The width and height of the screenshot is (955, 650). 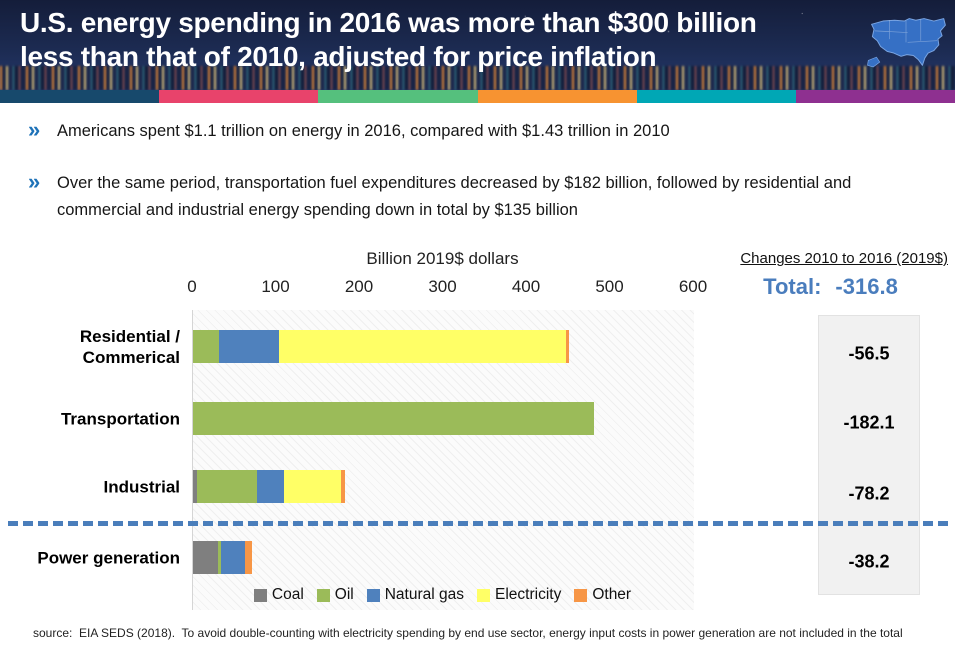 I want to click on legend-item: Electricity, so click(x=519, y=595).